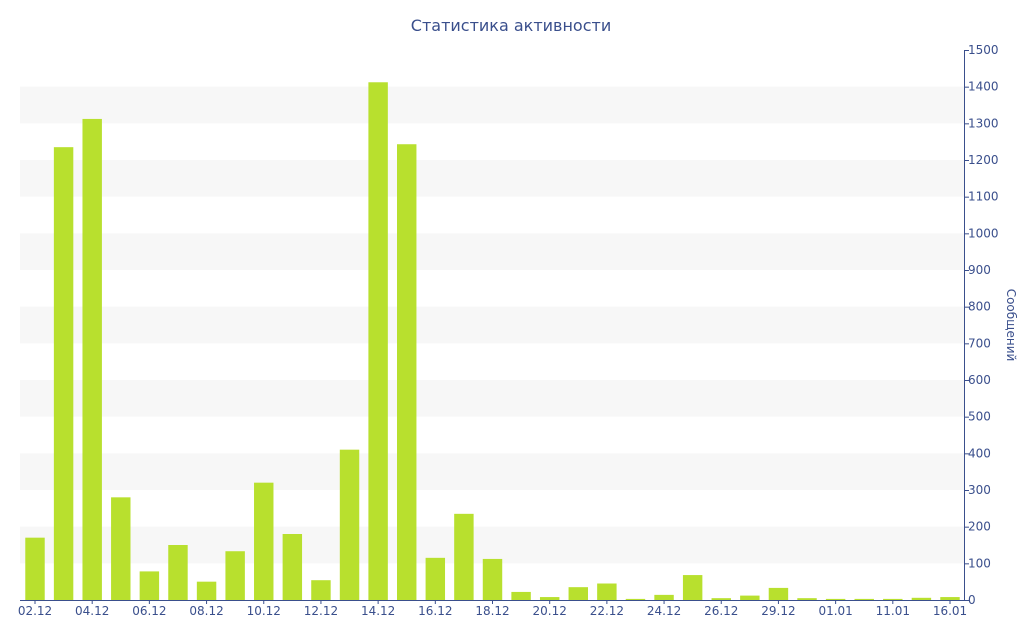  What do you see at coordinates (511, 25) in the screenshot?
I see `chart-title: Статистика активности` at bounding box center [511, 25].